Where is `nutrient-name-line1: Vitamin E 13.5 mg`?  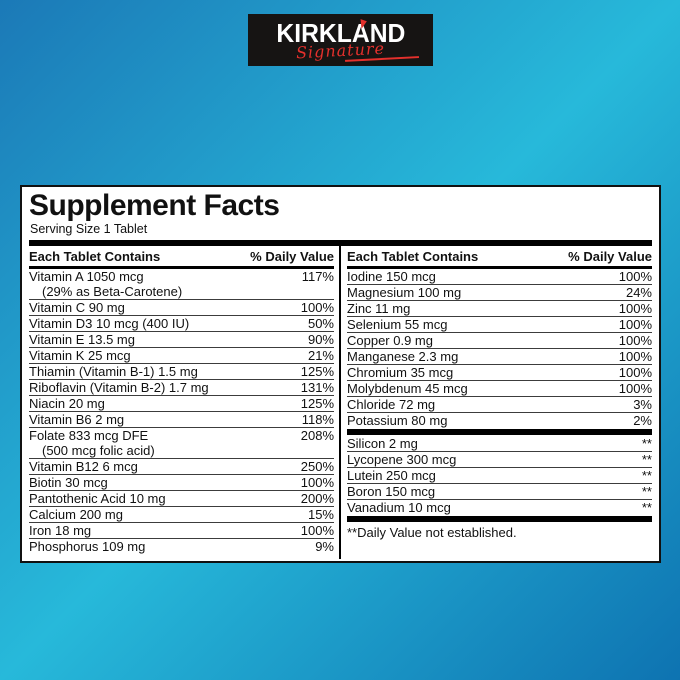 nutrient-name-line1: Vitamin E 13.5 mg is located at coordinates (82, 339).